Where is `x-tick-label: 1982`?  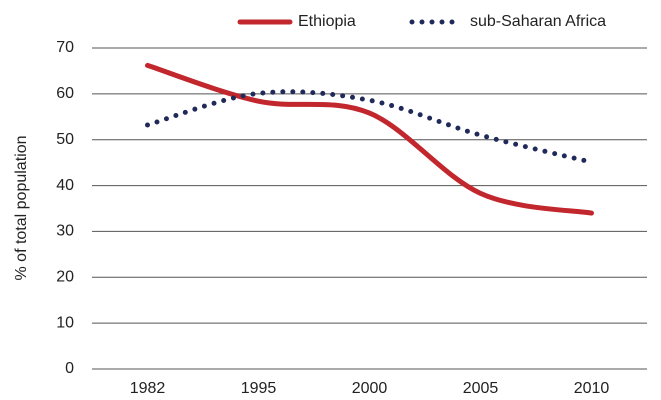
x-tick-label: 1982 is located at coordinates (148, 388).